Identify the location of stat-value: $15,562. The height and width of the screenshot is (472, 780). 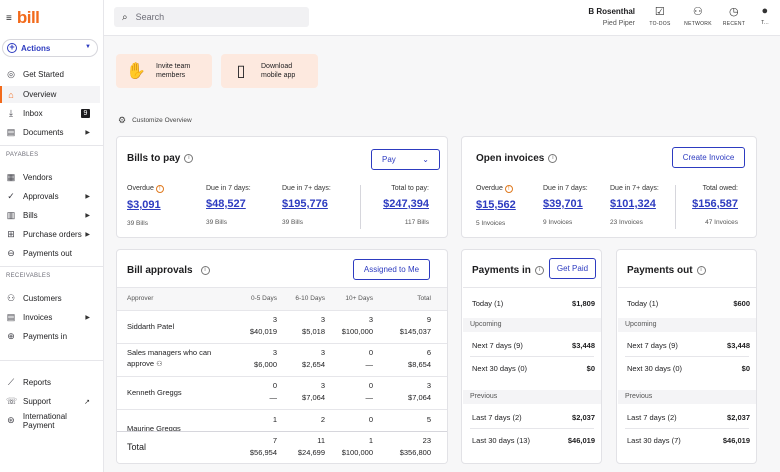
(496, 205).